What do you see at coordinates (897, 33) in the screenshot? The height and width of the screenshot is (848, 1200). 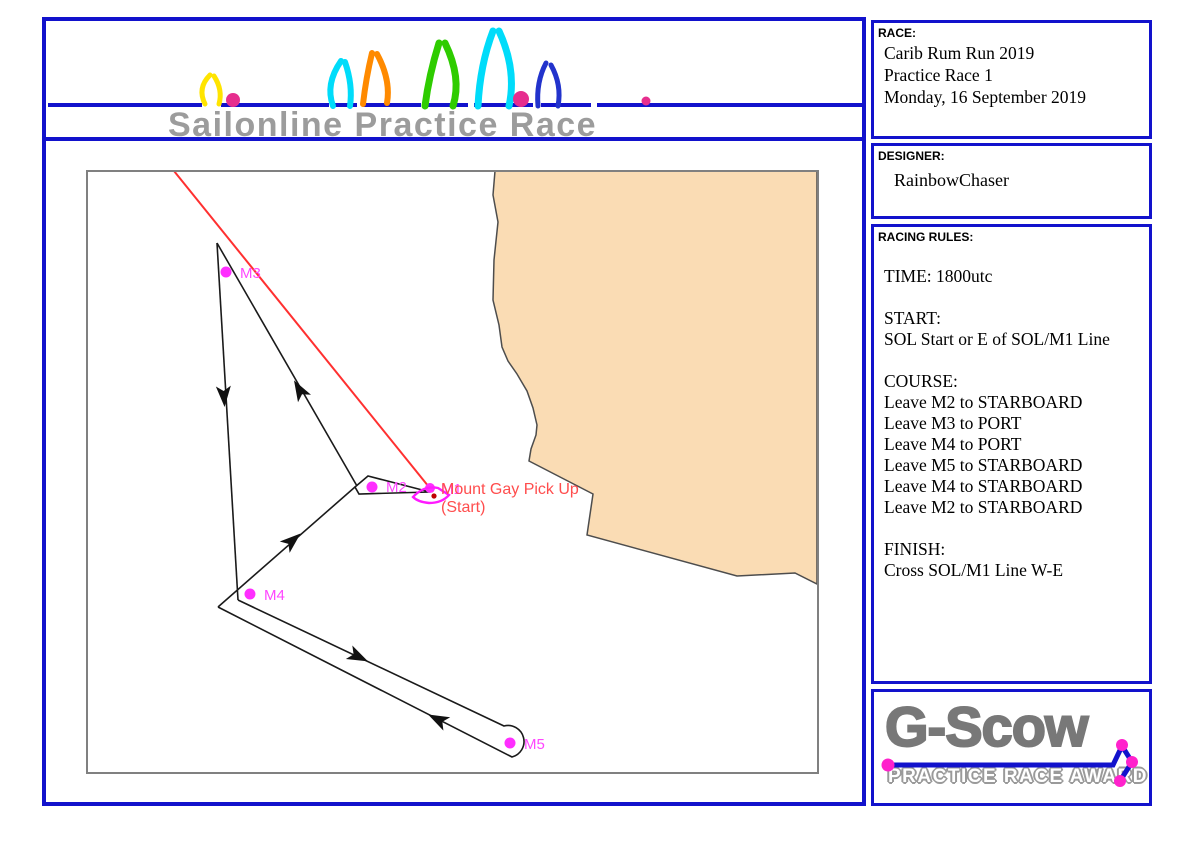 I see `race-panel-label: RACE:` at bounding box center [897, 33].